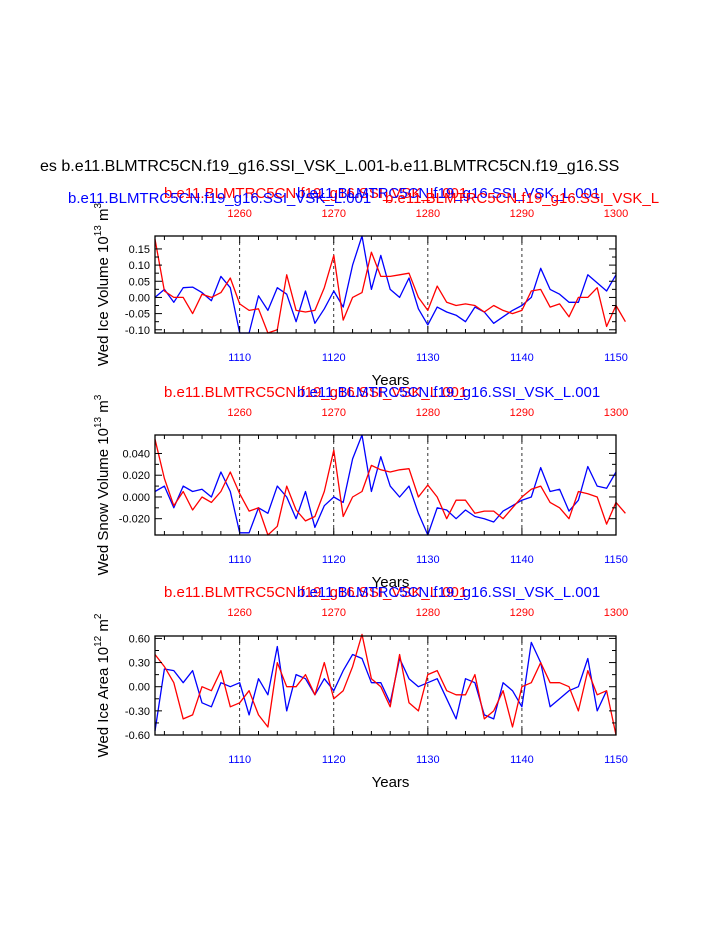 Image resolution: width=723 pixels, height=935 pixels. What do you see at coordinates (139, 250) in the screenshot?
I see `y-tick-label: 0.15` at bounding box center [139, 250].